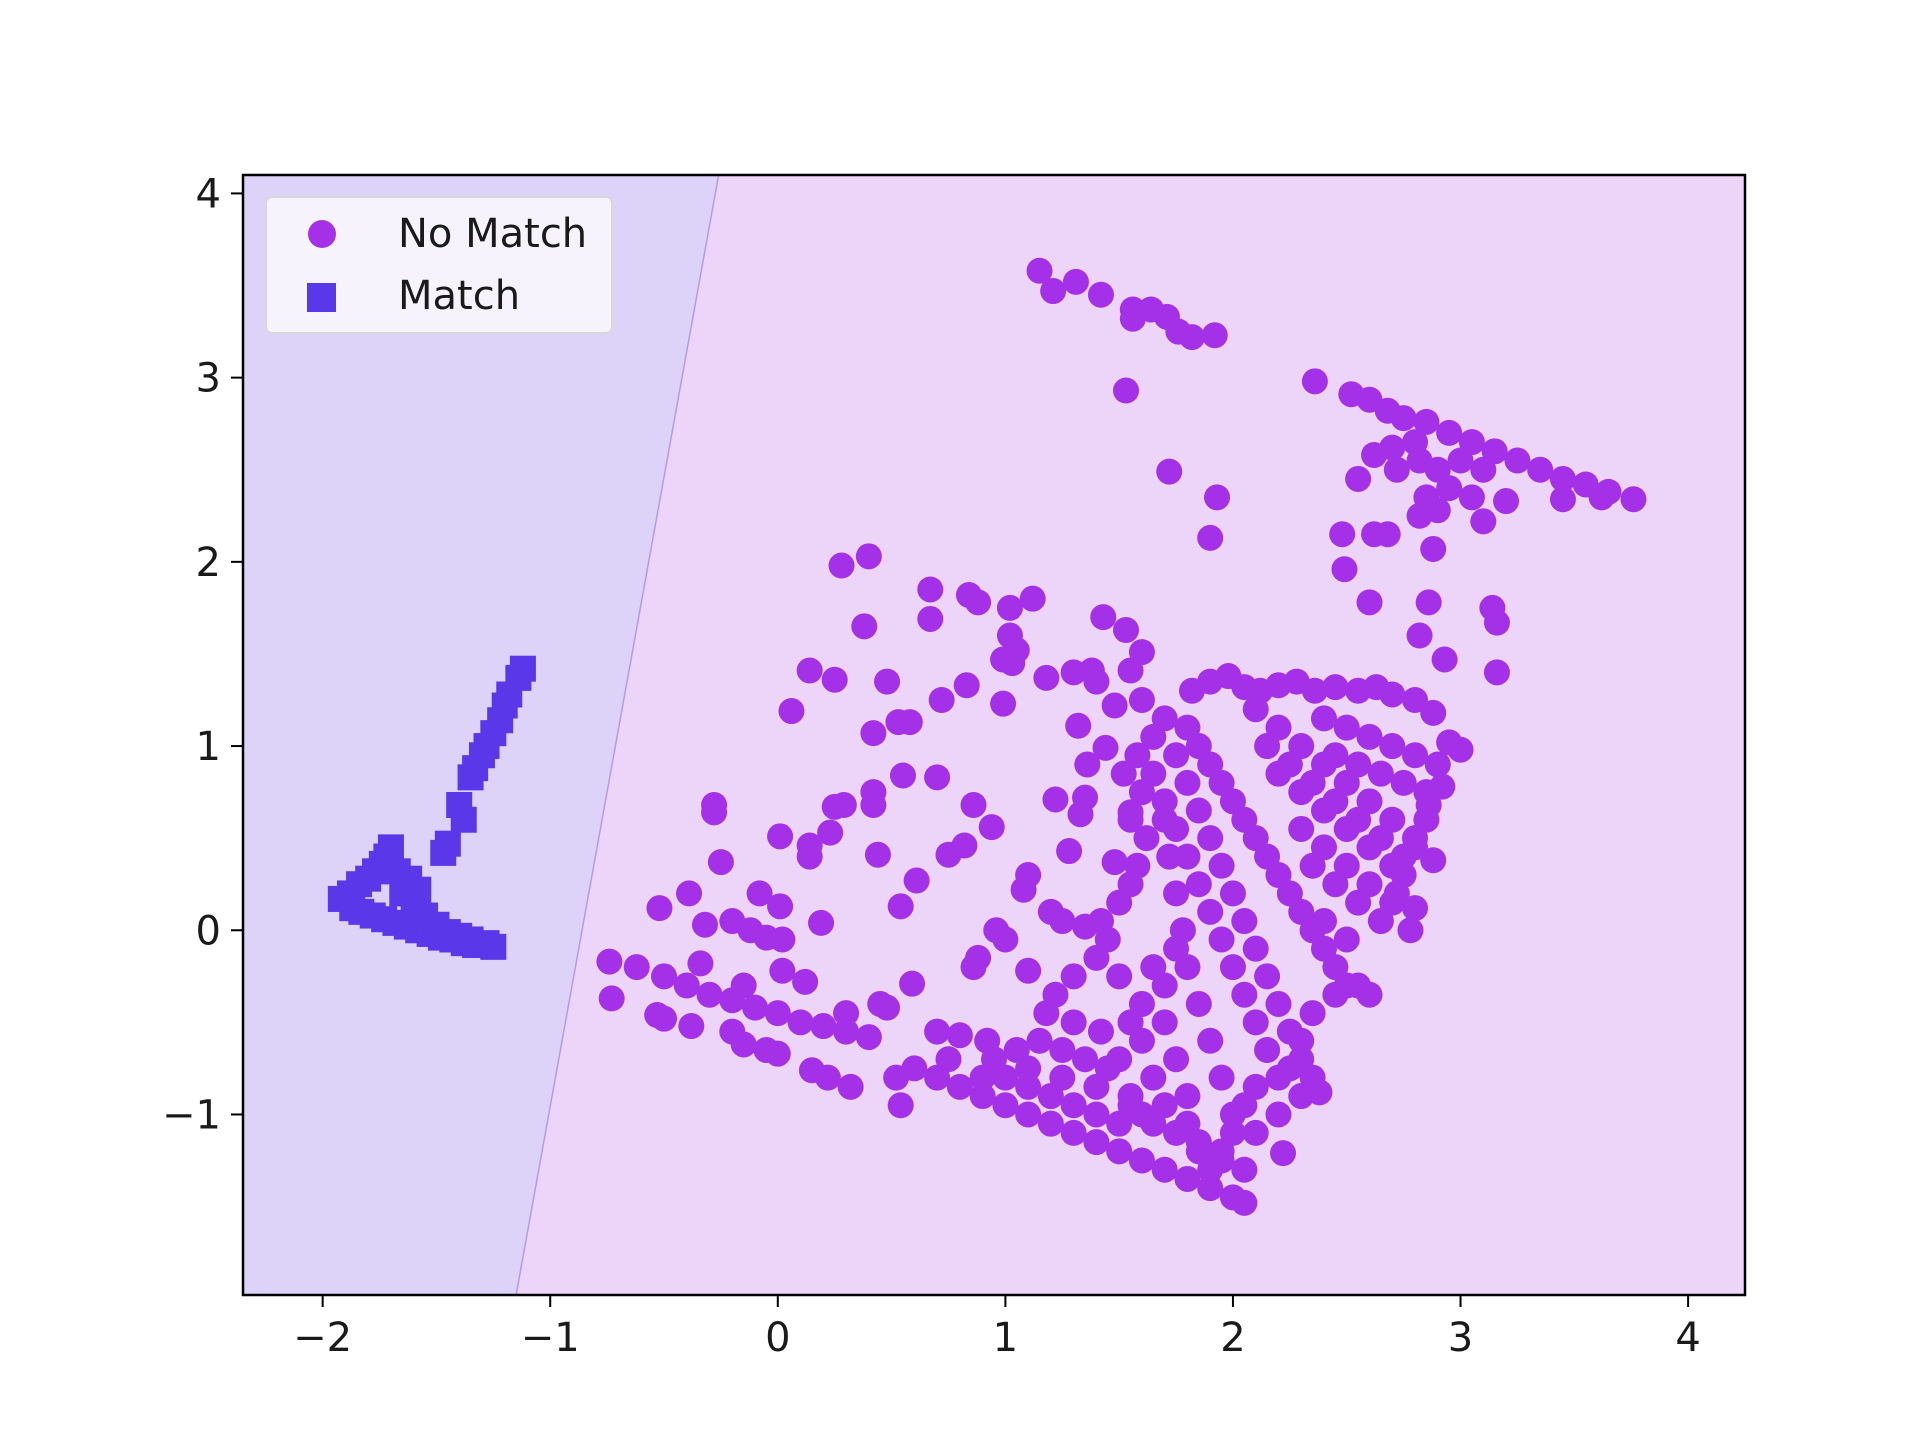 Image resolution: width=1920 pixels, height=1440 pixels. I want to click on legend: No Match Match, so click(439, 265).